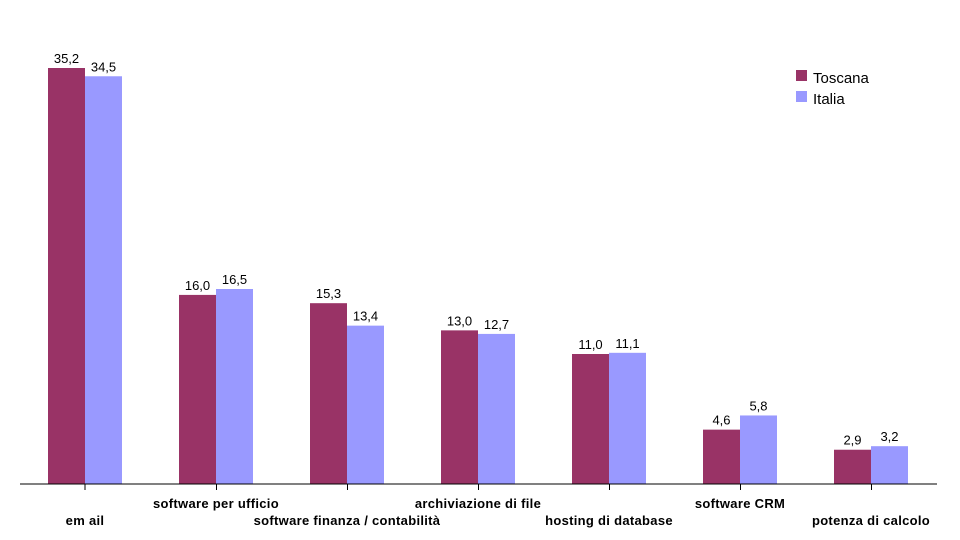 The height and width of the screenshot is (540, 960). Describe the element at coordinates (758, 405) in the screenshot. I see `value-label-italia-5: 5,8` at that location.